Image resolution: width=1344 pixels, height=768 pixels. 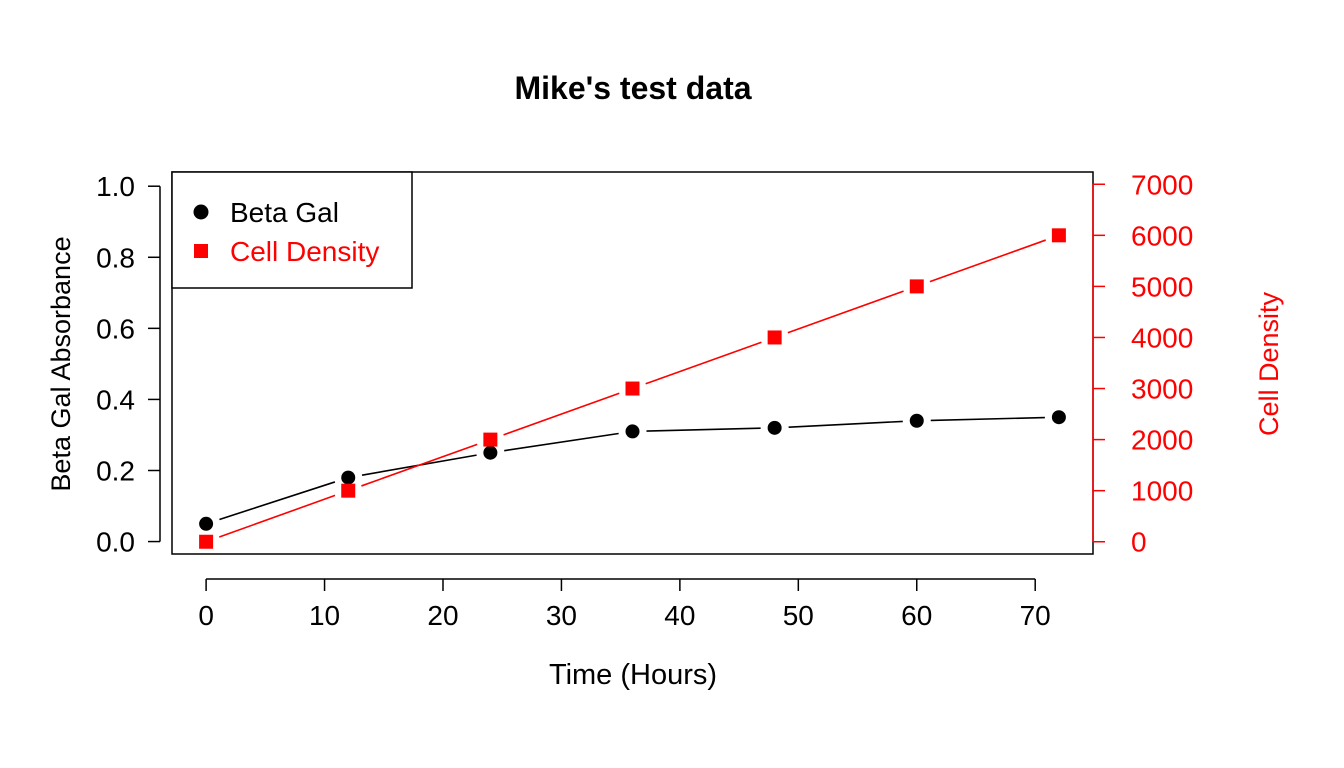 I want to click on y-tick-label-right: 4000, so click(x=1162, y=337).